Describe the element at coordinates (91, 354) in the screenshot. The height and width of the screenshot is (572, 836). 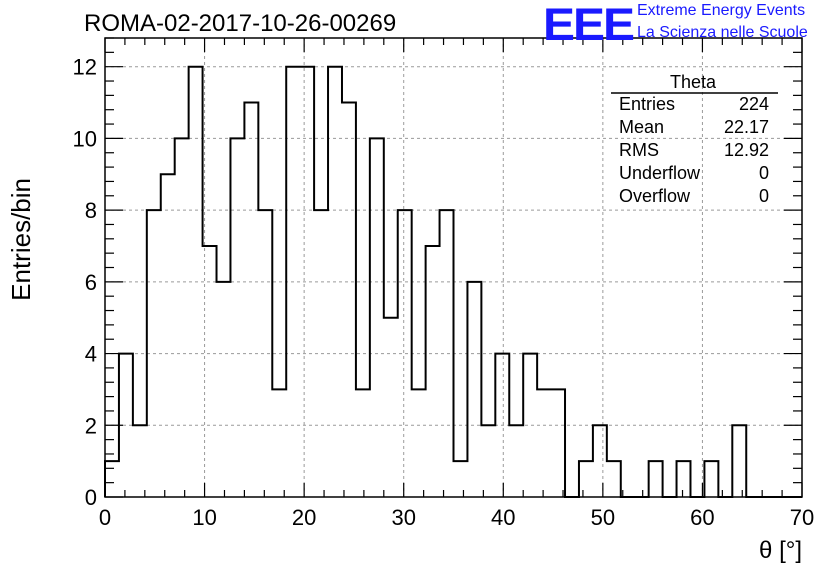
I see `y-tick-label: 4` at that location.